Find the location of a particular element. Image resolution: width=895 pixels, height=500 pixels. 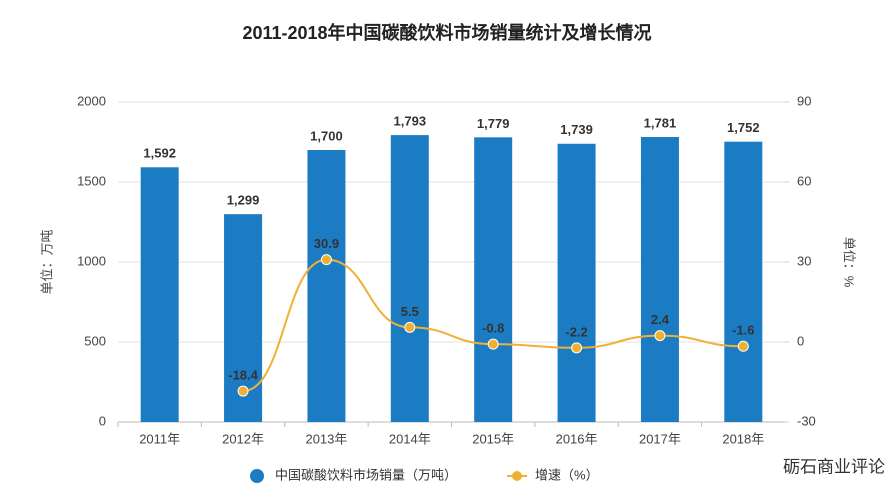

y2-axis-label: 单位：% is located at coordinates (849, 262).